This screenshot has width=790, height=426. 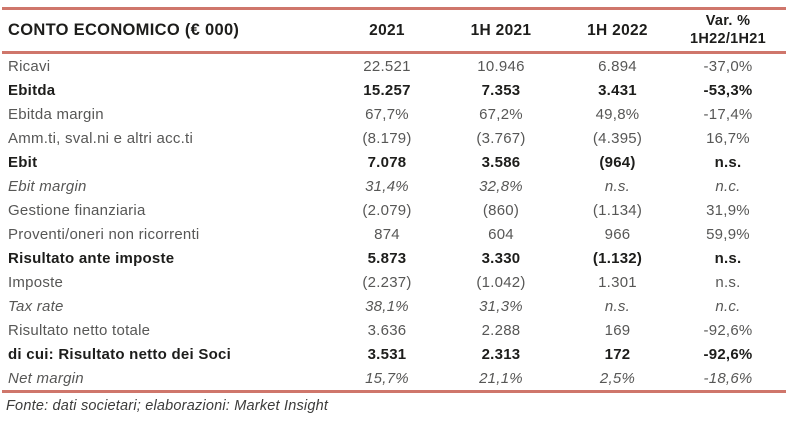 I want to click on row-label: Risultato netto totale, so click(x=79, y=330).